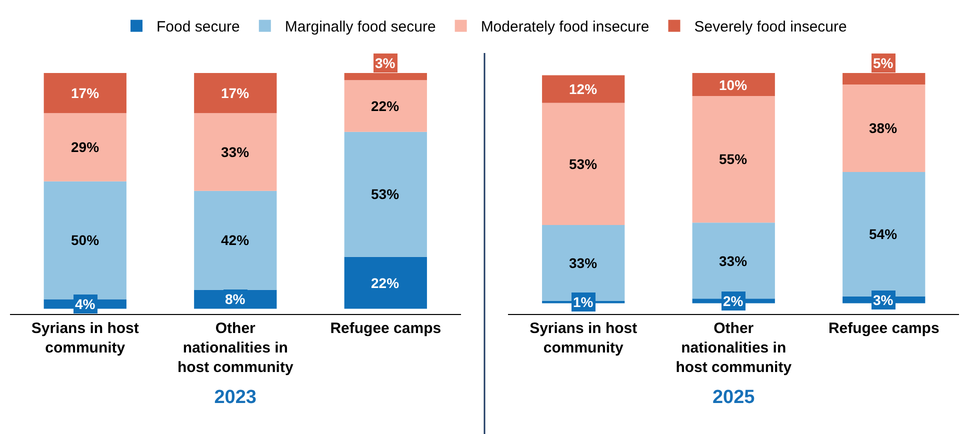  Describe the element at coordinates (235, 299) in the screenshot. I see `data-label: 8%` at that location.